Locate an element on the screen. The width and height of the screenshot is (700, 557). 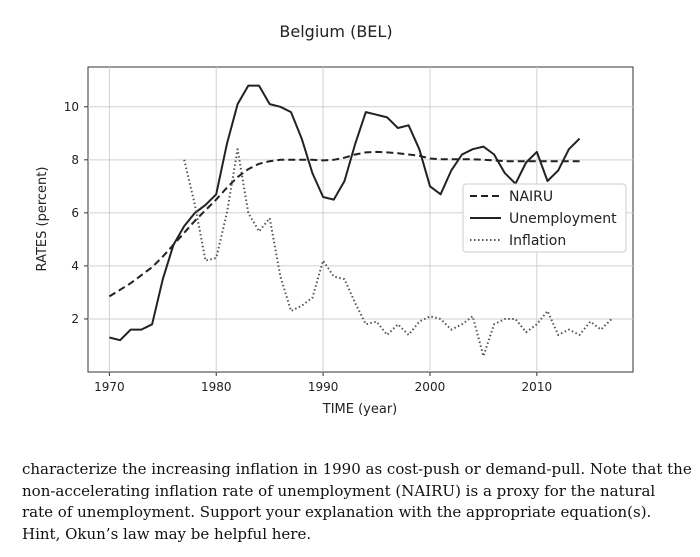
caption-line: Hint, Okun’s law may be helpful here. is located at coordinates (167, 533).